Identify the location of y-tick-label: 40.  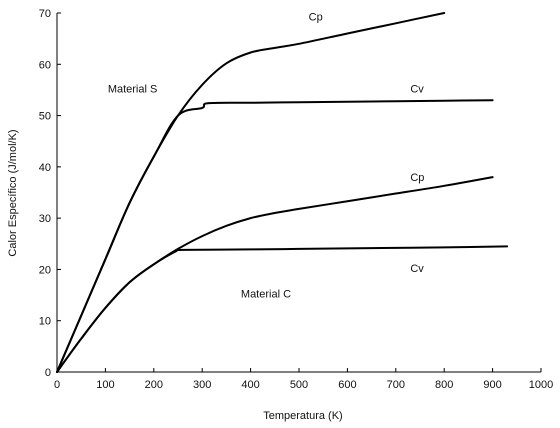
(45, 168).